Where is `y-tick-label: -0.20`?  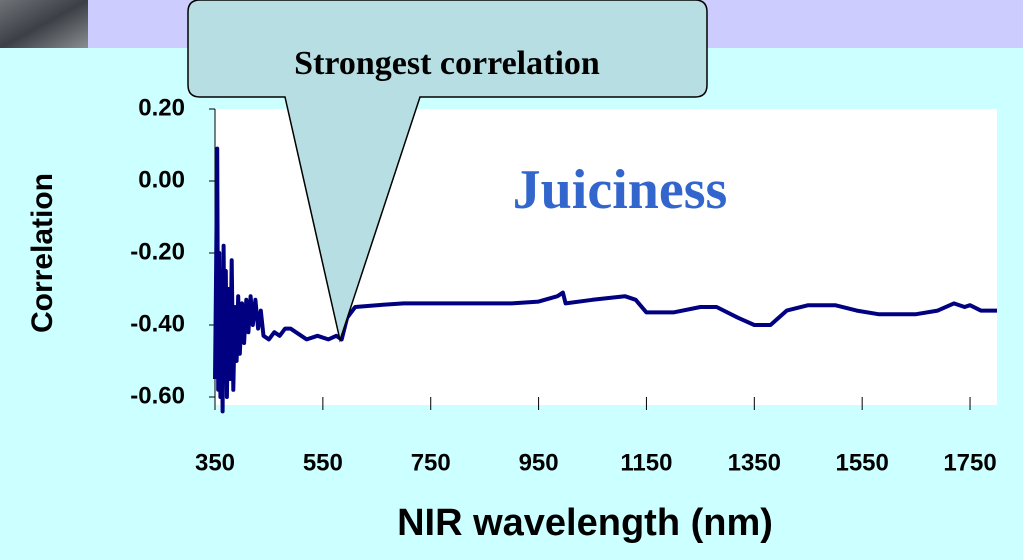
y-tick-label: -0.20 is located at coordinates (157, 251).